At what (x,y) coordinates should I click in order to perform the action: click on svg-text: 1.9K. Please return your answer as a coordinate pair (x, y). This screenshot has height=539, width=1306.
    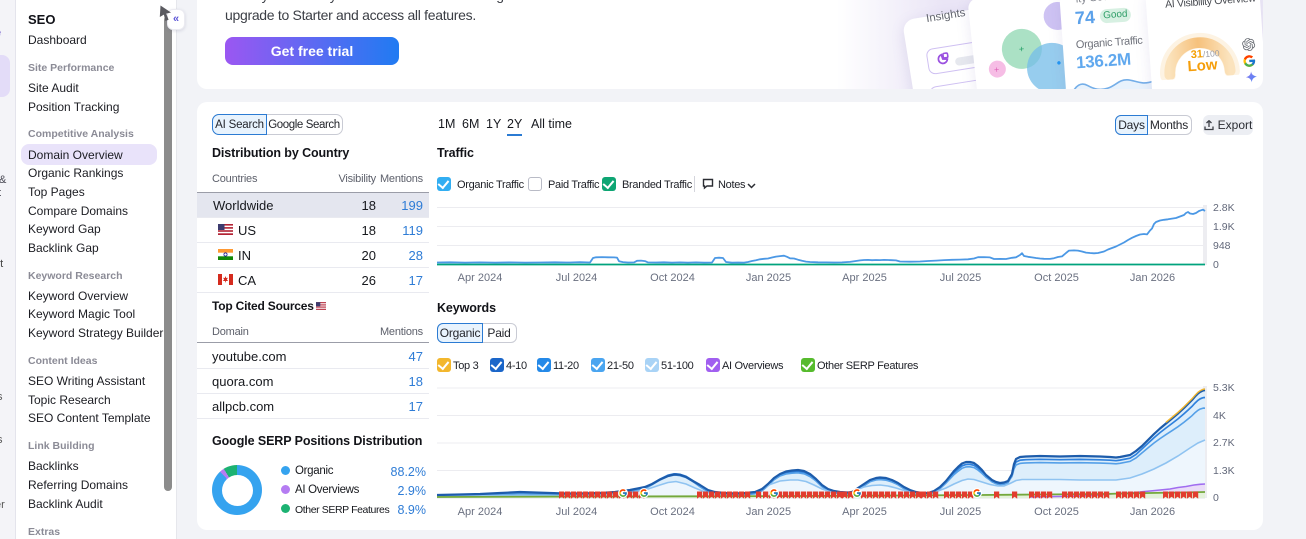
    Looking at the image, I should click on (1224, 227).